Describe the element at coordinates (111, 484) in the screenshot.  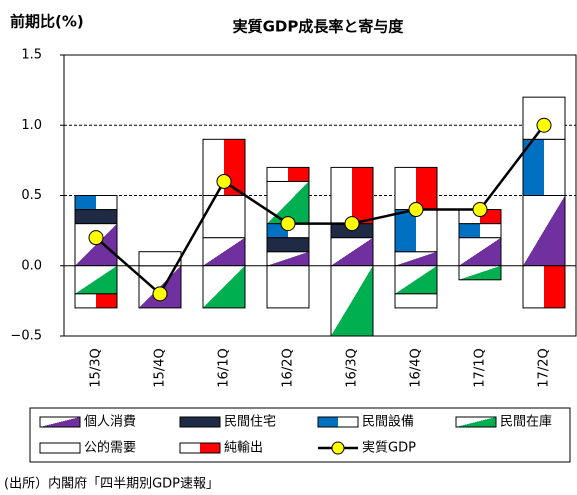
I see `source: (出所）内閣府「四半期別GDP速報」` at that location.